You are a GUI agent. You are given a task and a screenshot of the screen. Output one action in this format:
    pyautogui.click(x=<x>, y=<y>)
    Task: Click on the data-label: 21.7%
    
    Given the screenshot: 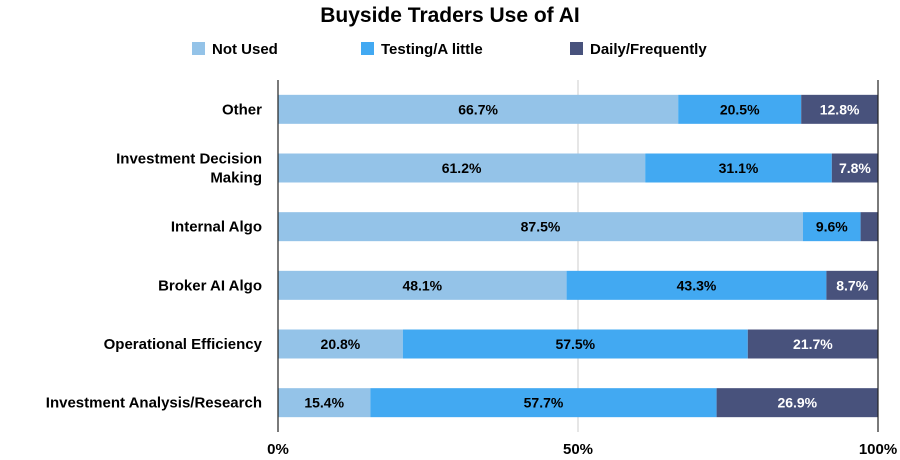 What is the action you would take?
    pyautogui.click(x=813, y=344)
    